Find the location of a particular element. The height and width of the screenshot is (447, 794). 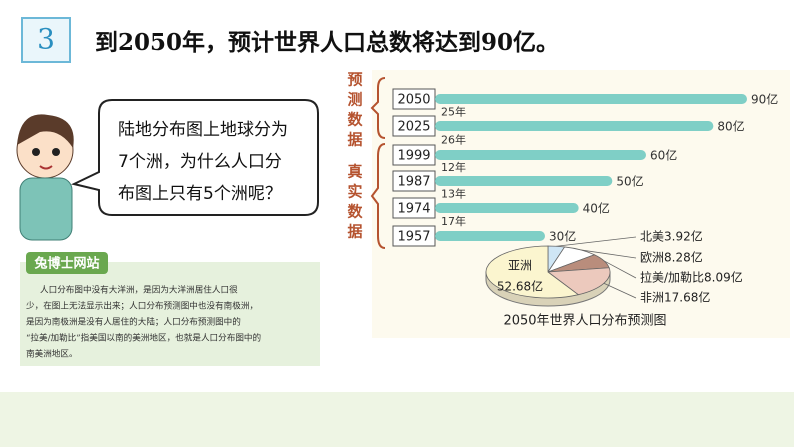

note-line: “拉美/加勒比”指美国以南的美洲地区，也就是人口分布图中的 is located at coordinates (143, 338).